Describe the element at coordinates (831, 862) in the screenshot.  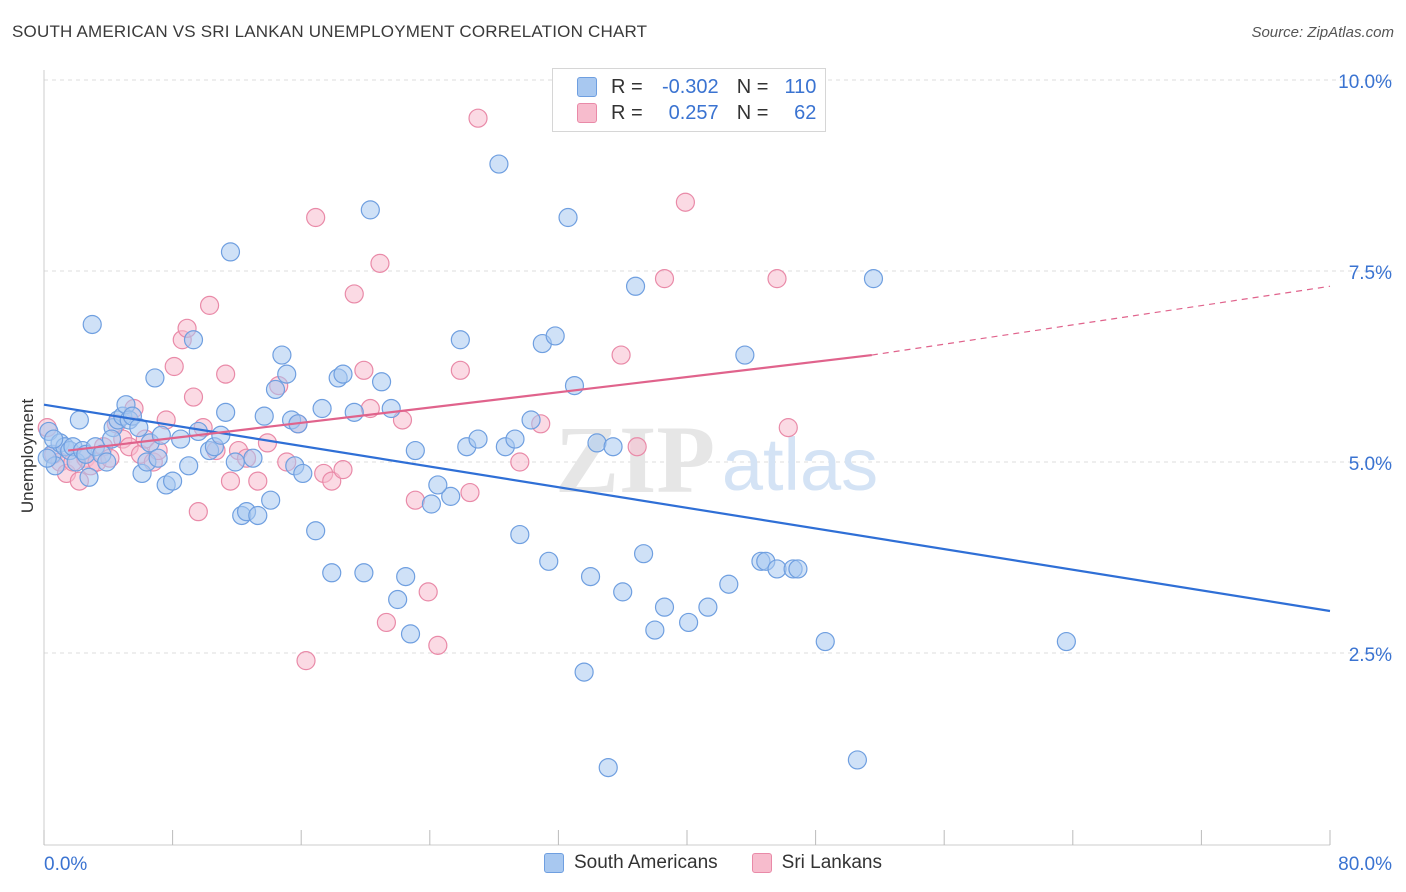
I see `series-label: Sri Lankans` at that location.